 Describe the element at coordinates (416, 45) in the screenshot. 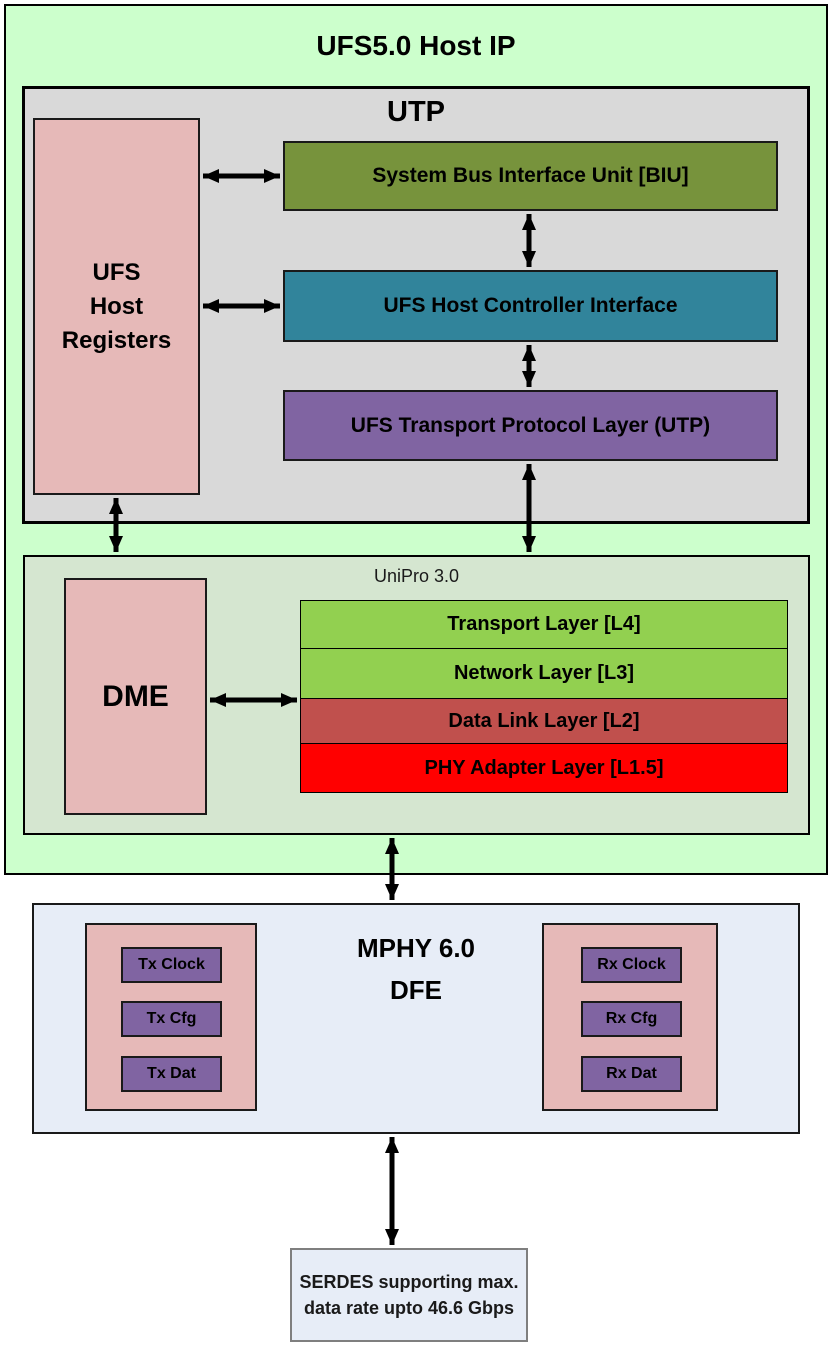

I see `host-ip-title: UFS5.0 Host IP` at that location.